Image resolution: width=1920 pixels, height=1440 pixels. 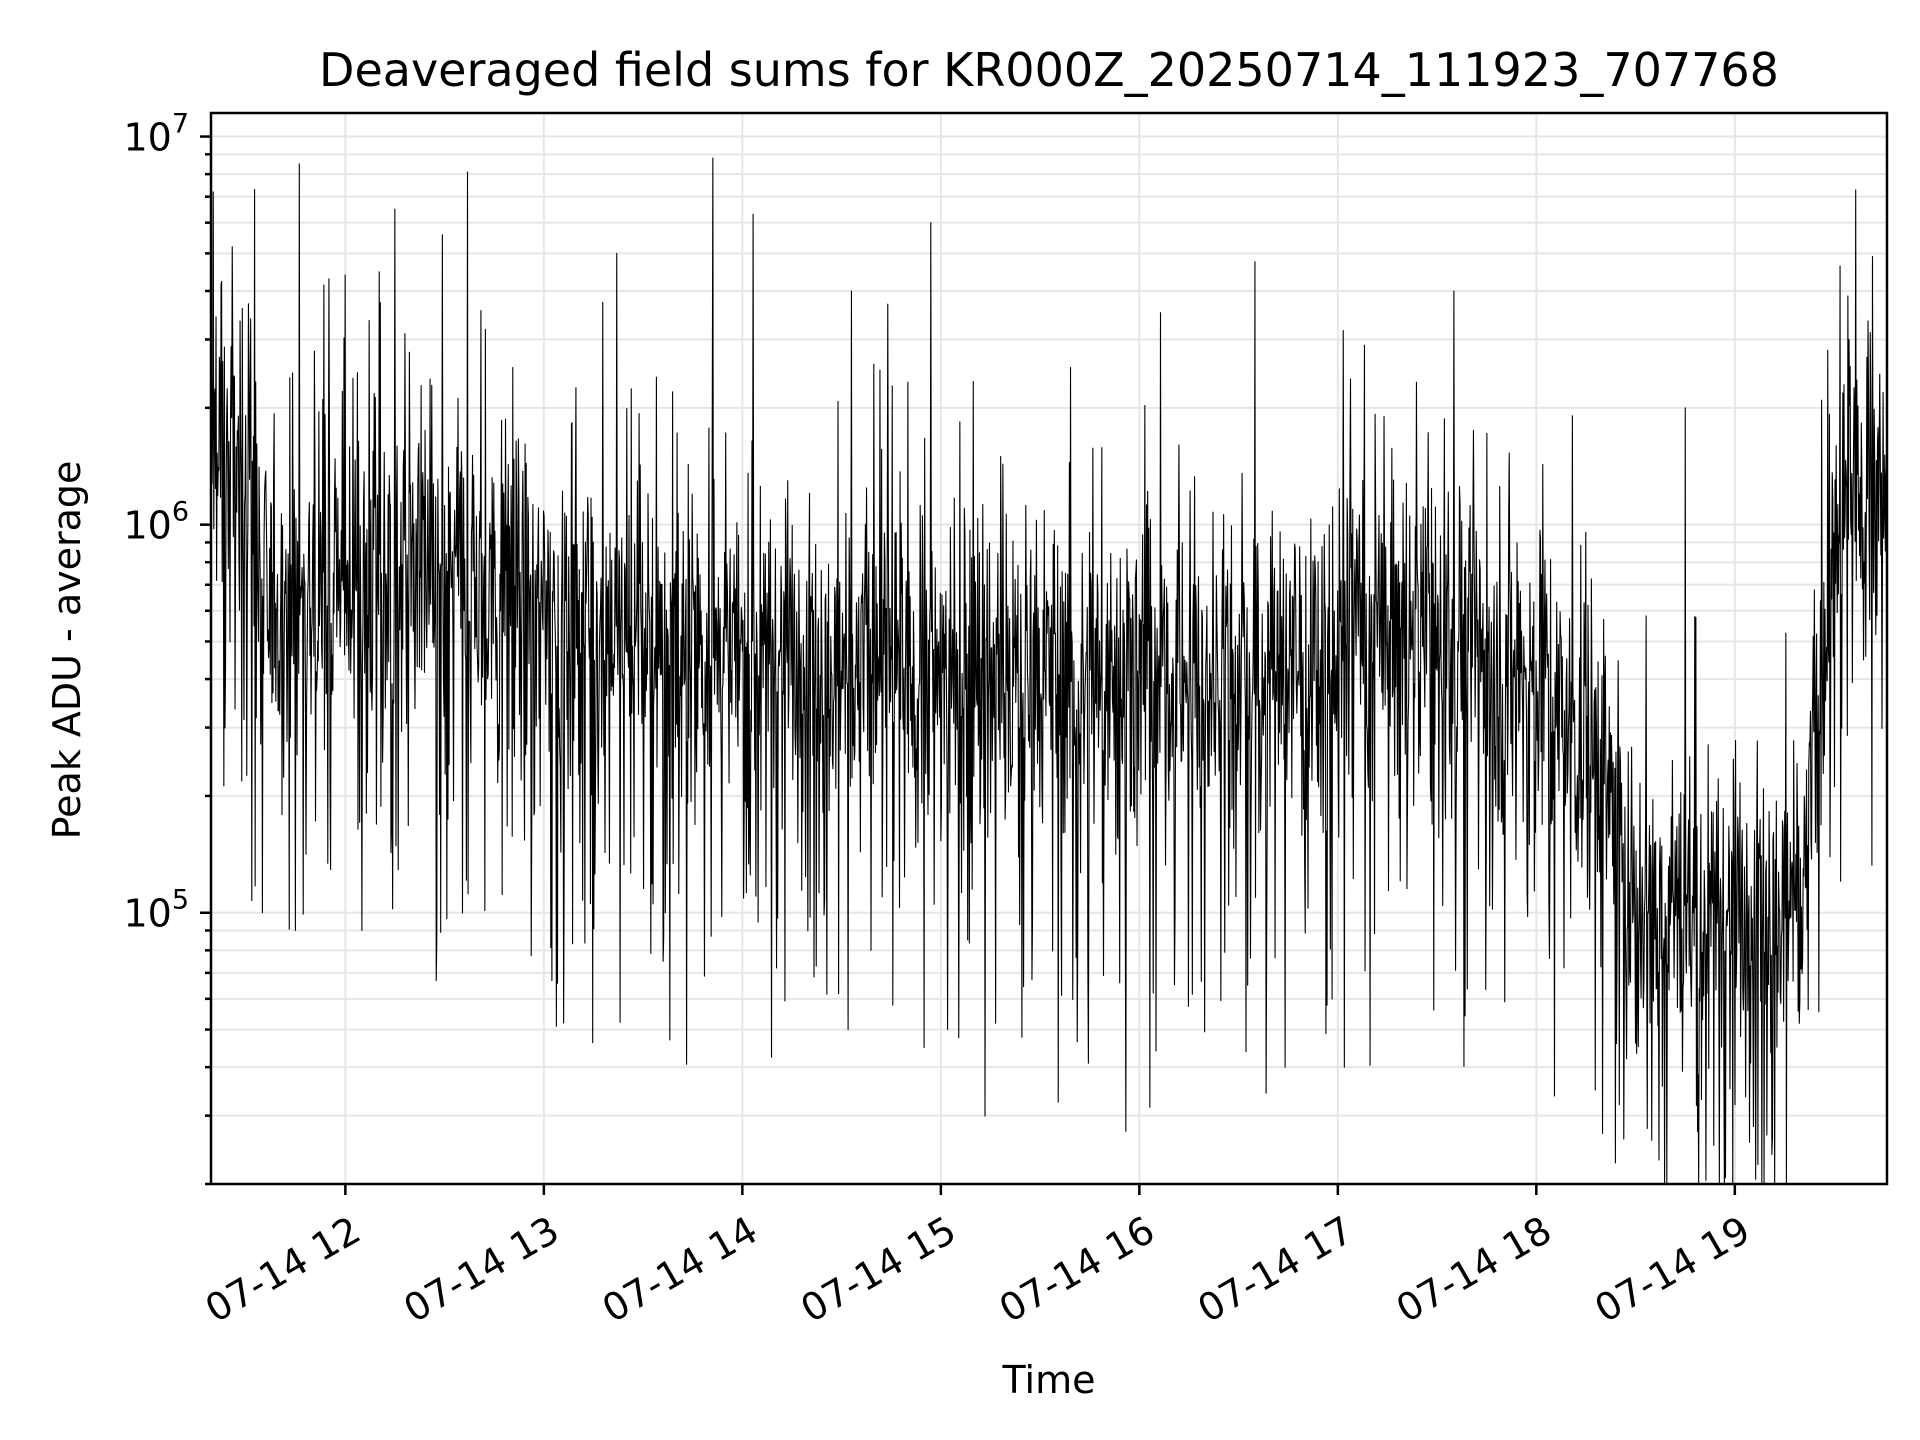 What do you see at coordinates (67, 650) in the screenshot?
I see `y-axis-label: Peak ADU - average` at bounding box center [67, 650].